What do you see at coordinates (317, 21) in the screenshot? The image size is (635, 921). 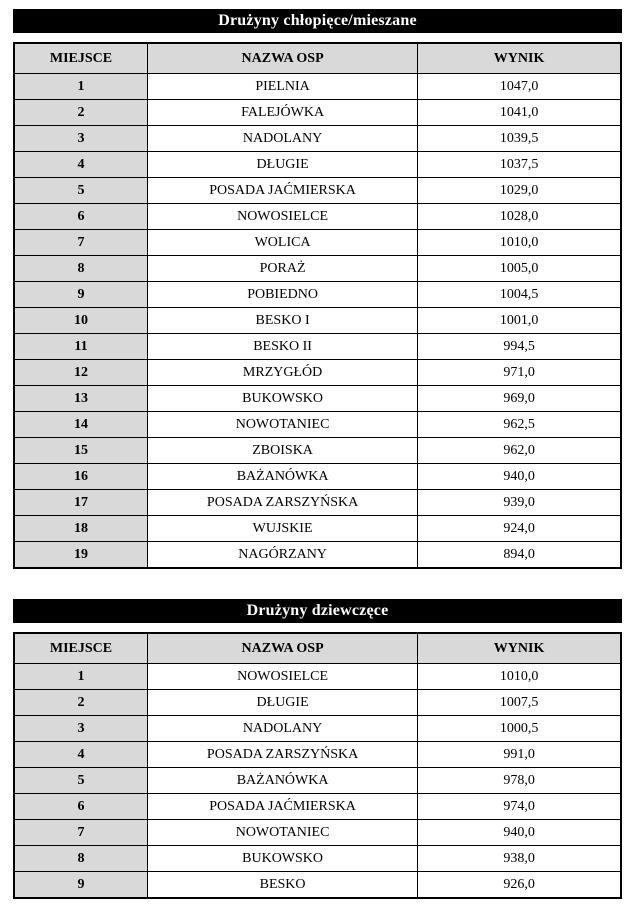 I see `section-title-boys-mixed: Drużyny chłopięce/mieszane` at bounding box center [317, 21].